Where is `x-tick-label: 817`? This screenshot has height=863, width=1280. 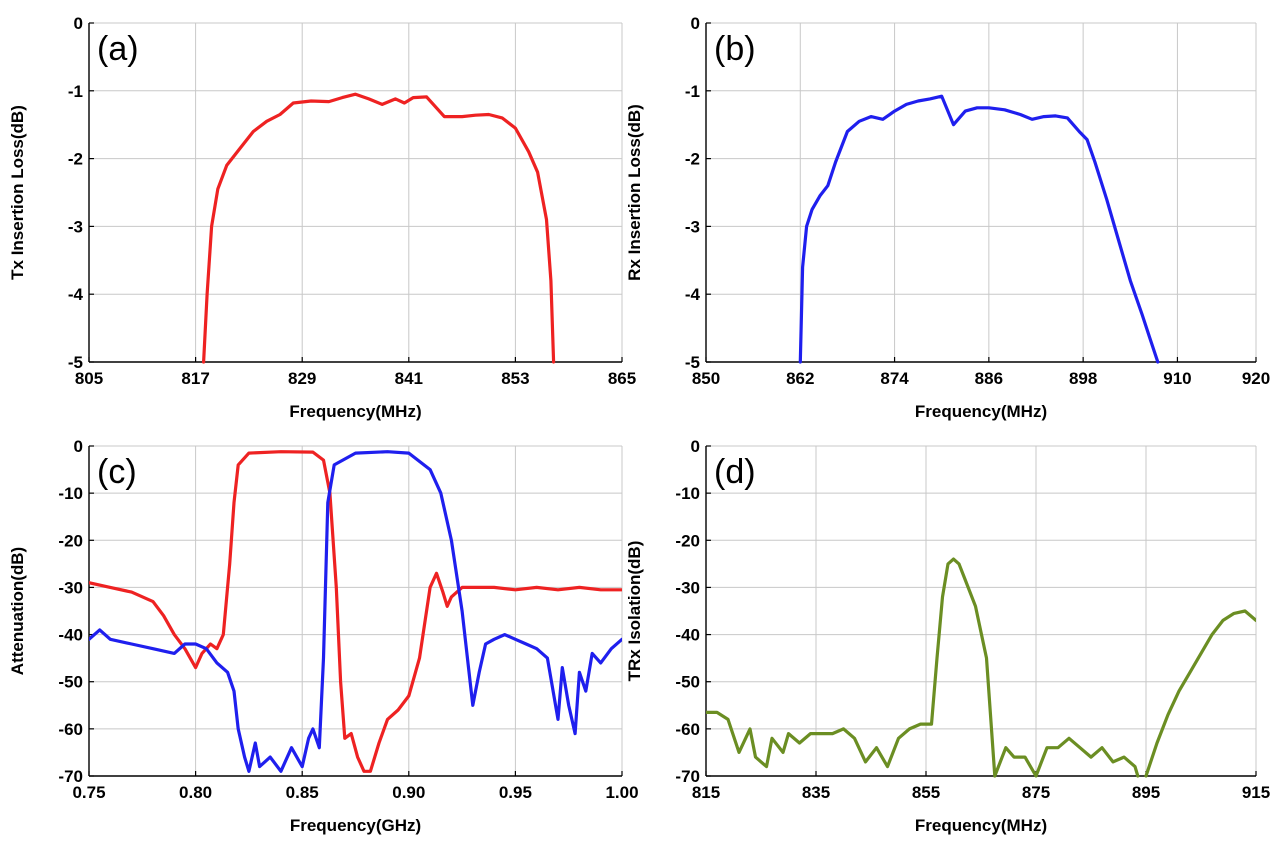 x-tick-label: 817 is located at coordinates (195, 378).